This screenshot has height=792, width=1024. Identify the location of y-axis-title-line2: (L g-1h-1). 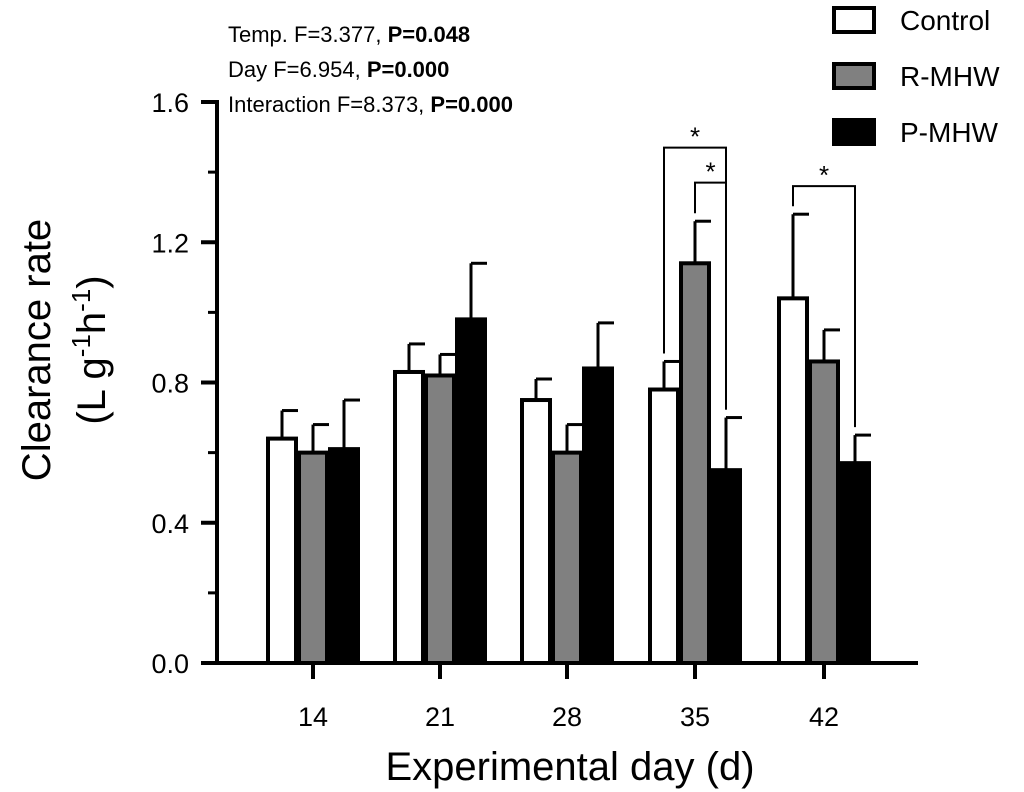
(90, 349).